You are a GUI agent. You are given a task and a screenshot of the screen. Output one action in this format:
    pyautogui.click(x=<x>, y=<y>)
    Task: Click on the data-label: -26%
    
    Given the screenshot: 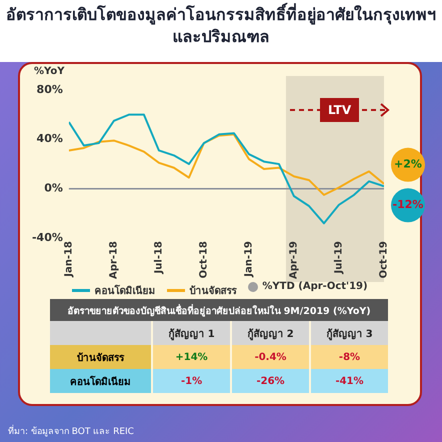 What is the action you would take?
    pyautogui.click(x=270, y=381)
    